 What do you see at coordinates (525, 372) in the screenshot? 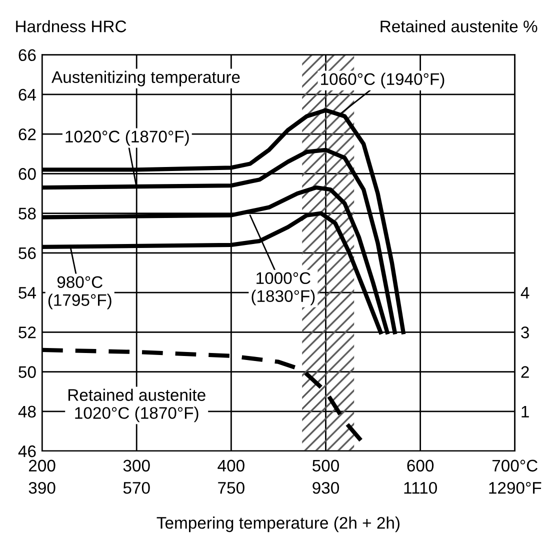
I see `y2-tick-label: 2` at bounding box center [525, 372].